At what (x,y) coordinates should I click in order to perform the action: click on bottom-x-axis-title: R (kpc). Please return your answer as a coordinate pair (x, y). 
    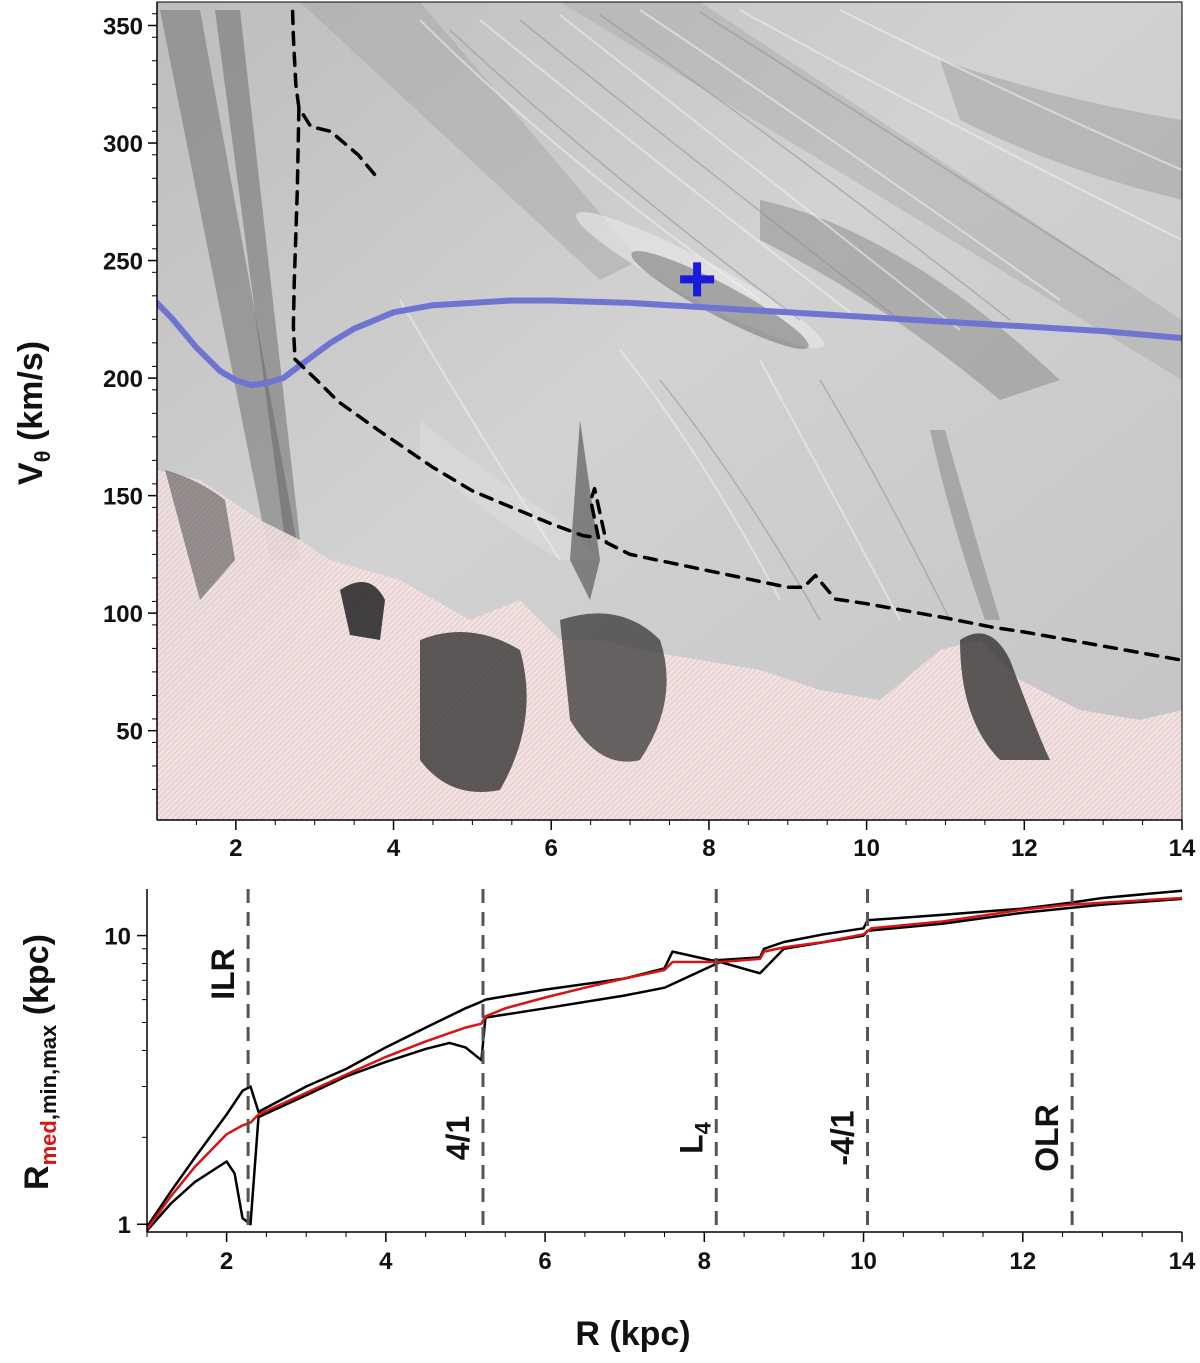
    Looking at the image, I should click on (632, 1334).